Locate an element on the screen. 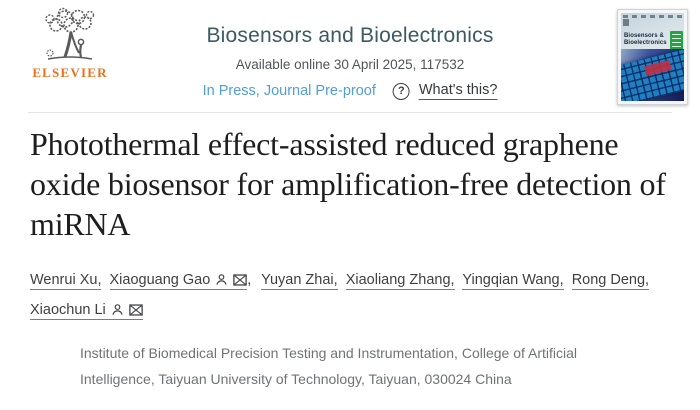 Image resolution: width=700 pixels, height=410 pixels. author-link-corresponding: Xiaochun Li is located at coordinates (86, 311).